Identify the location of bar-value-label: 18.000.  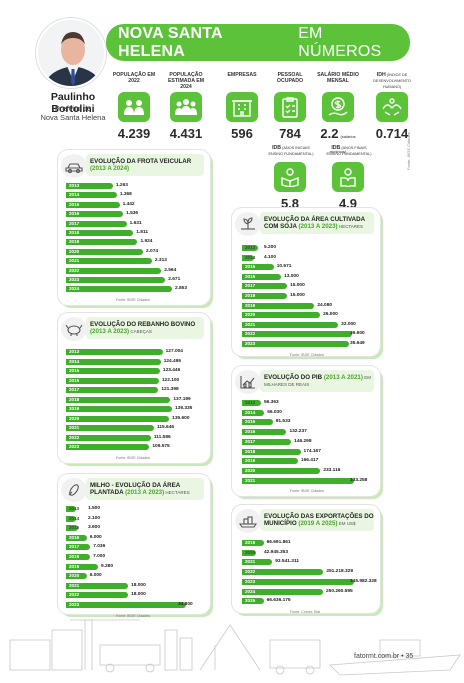
(138, 595).